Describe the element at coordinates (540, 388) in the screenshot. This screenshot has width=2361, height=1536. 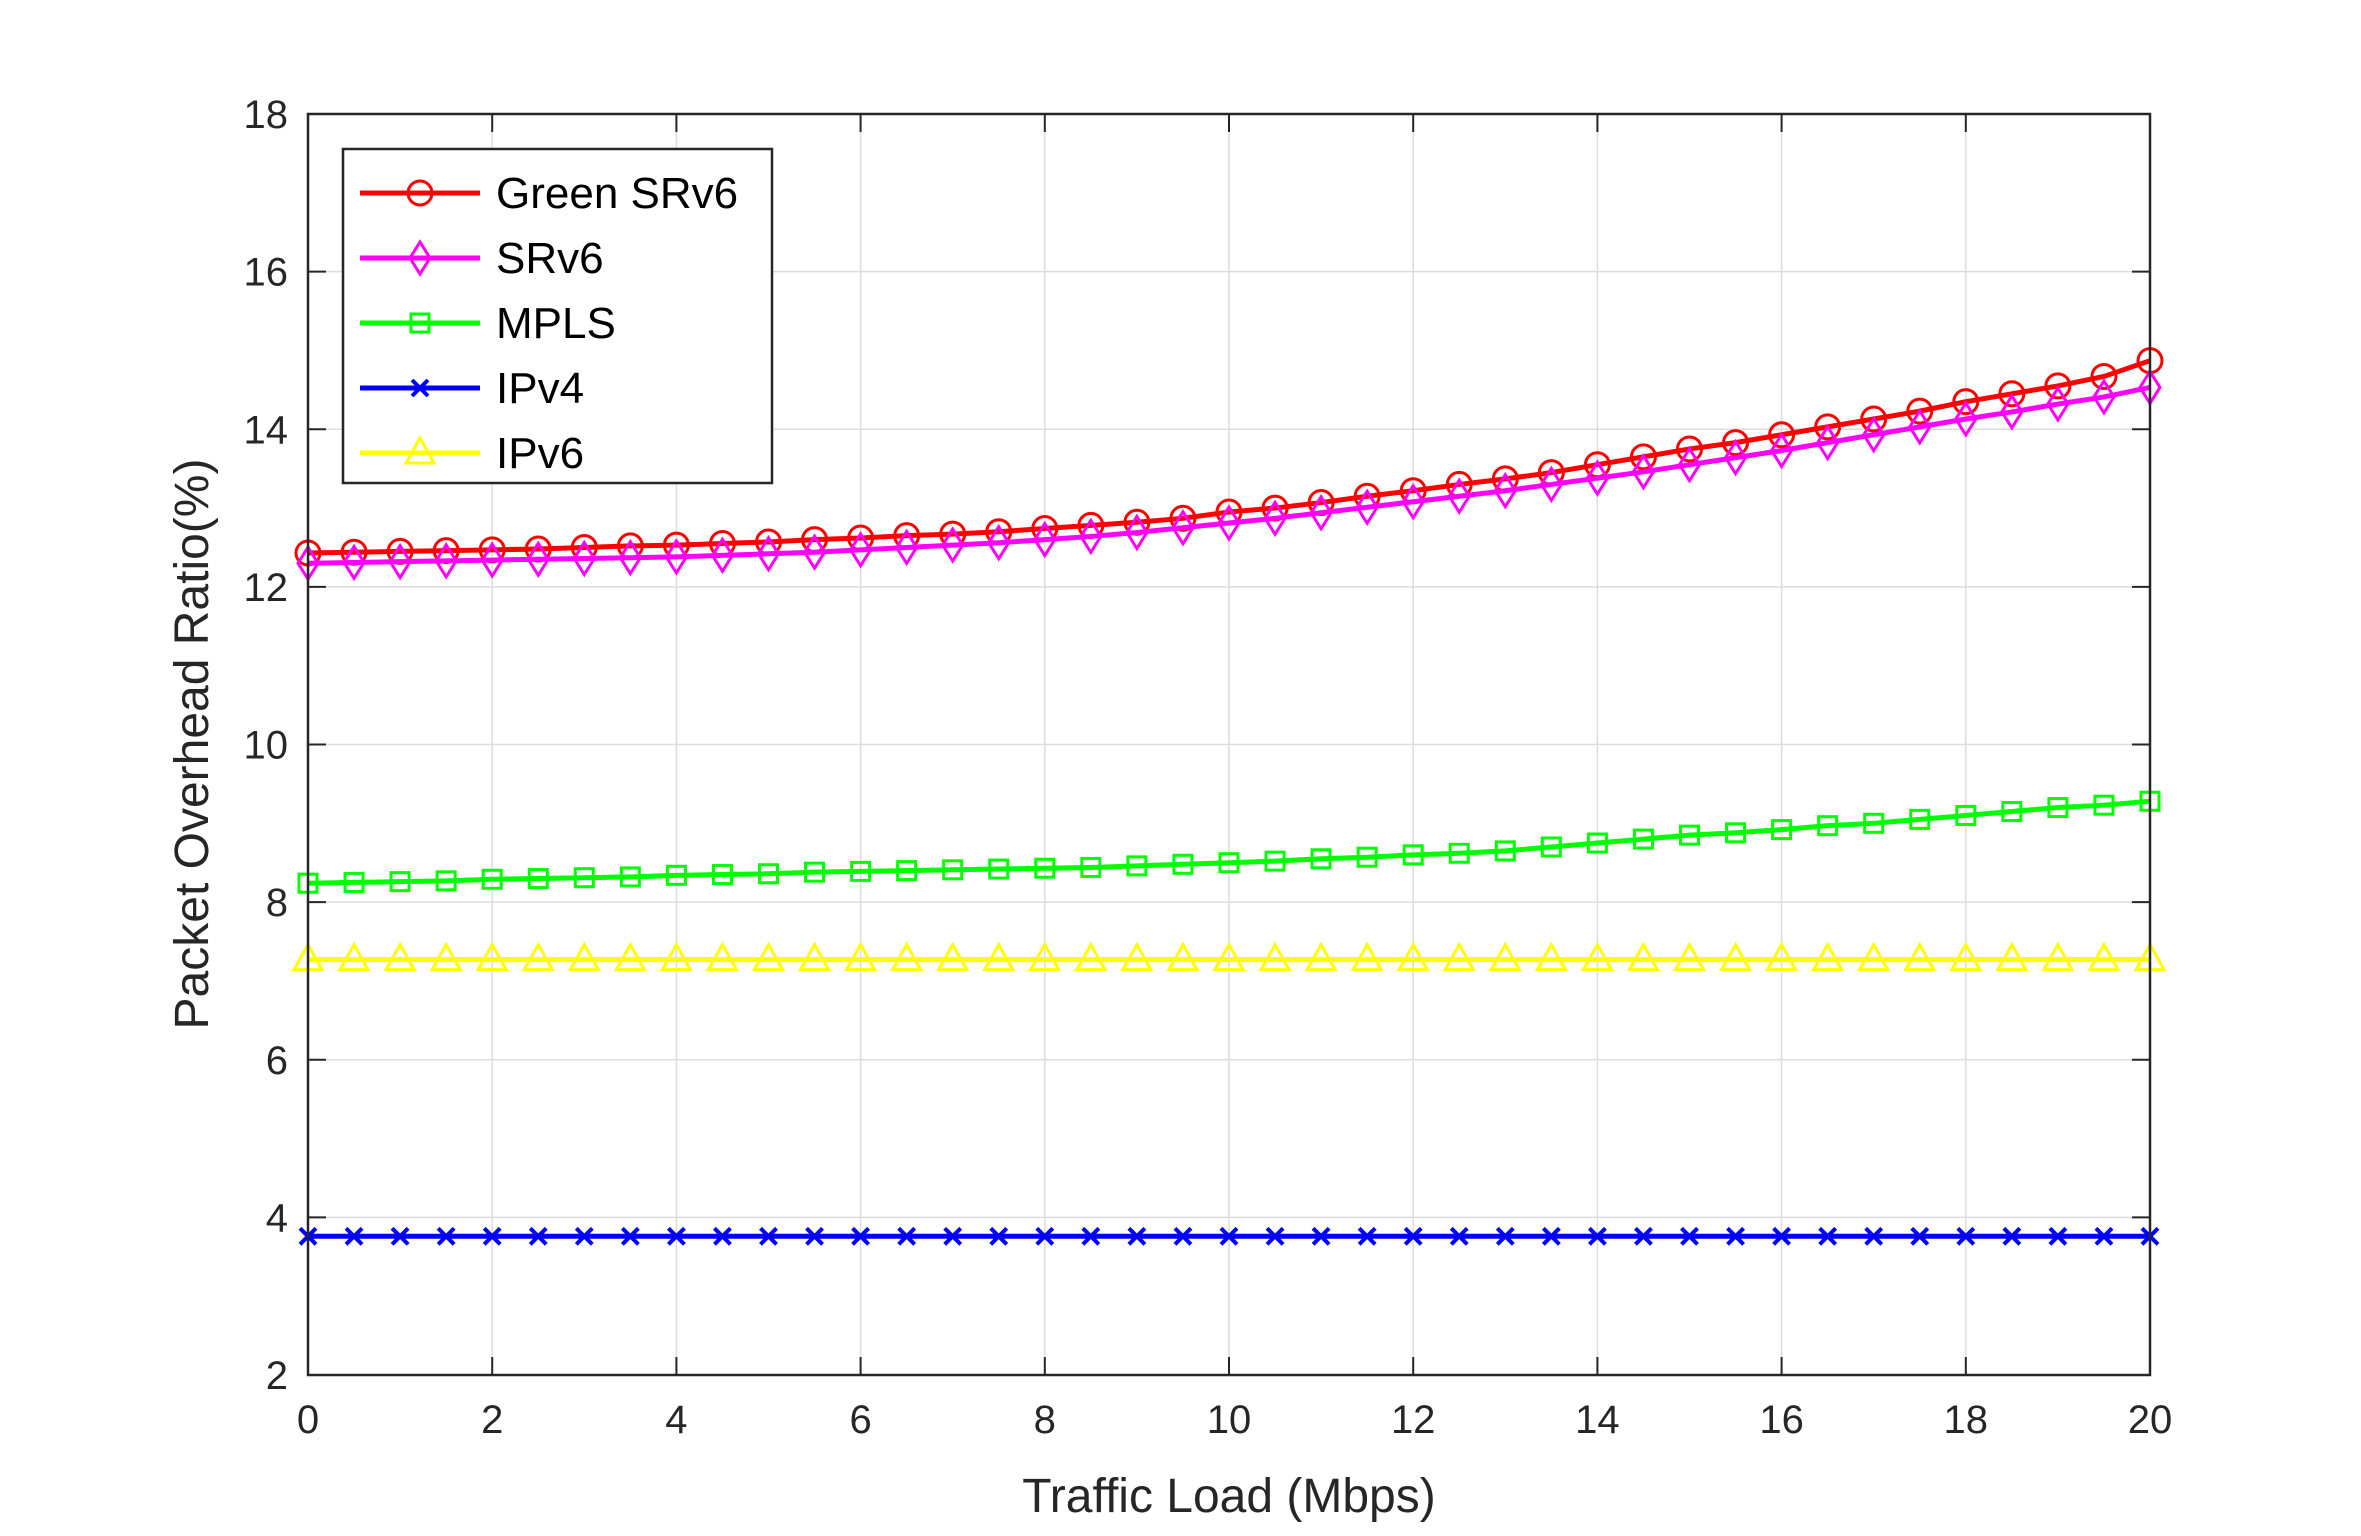
I see `legend-label: IPv4` at that location.